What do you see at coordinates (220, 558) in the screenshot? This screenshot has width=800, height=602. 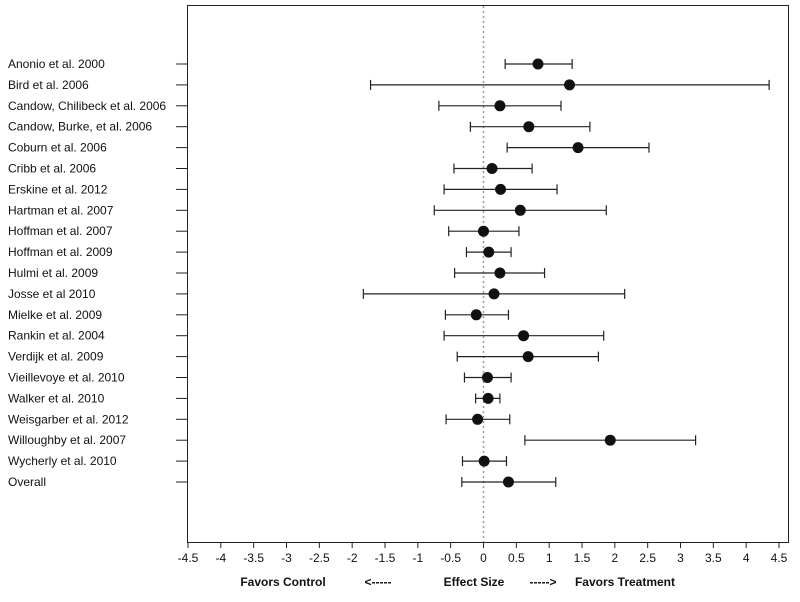 I see `x-tick-label: -4` at bounding box center [220, 558].